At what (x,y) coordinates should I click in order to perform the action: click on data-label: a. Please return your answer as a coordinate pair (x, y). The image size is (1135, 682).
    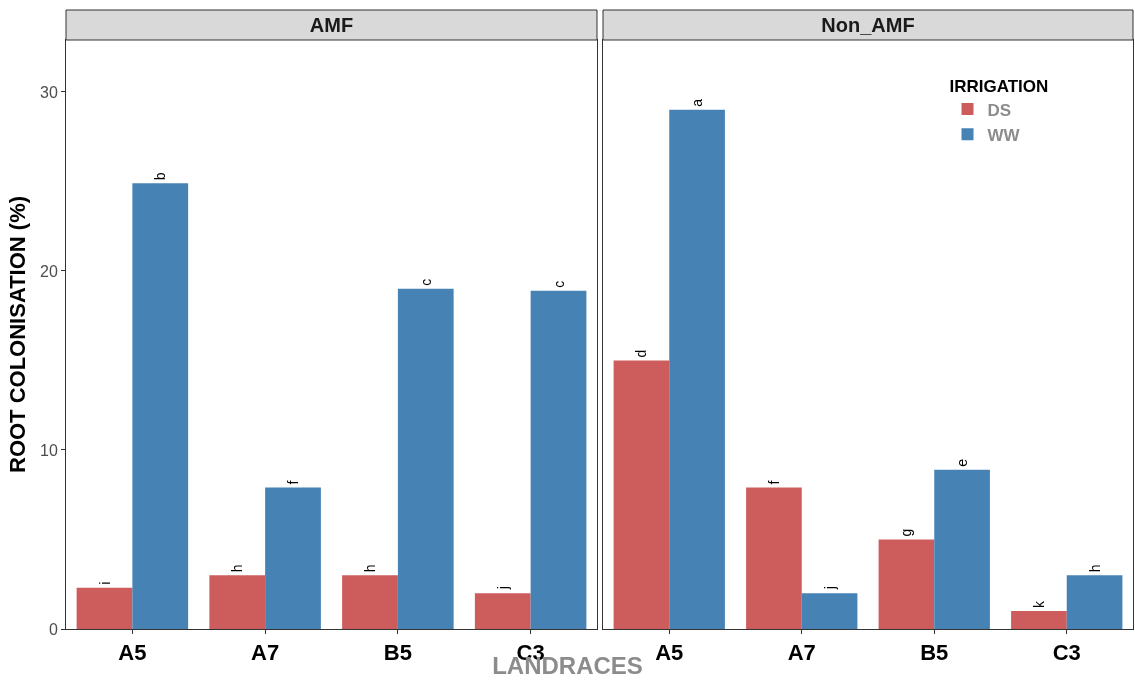
    Looking at the image, I should click on (697, 102).